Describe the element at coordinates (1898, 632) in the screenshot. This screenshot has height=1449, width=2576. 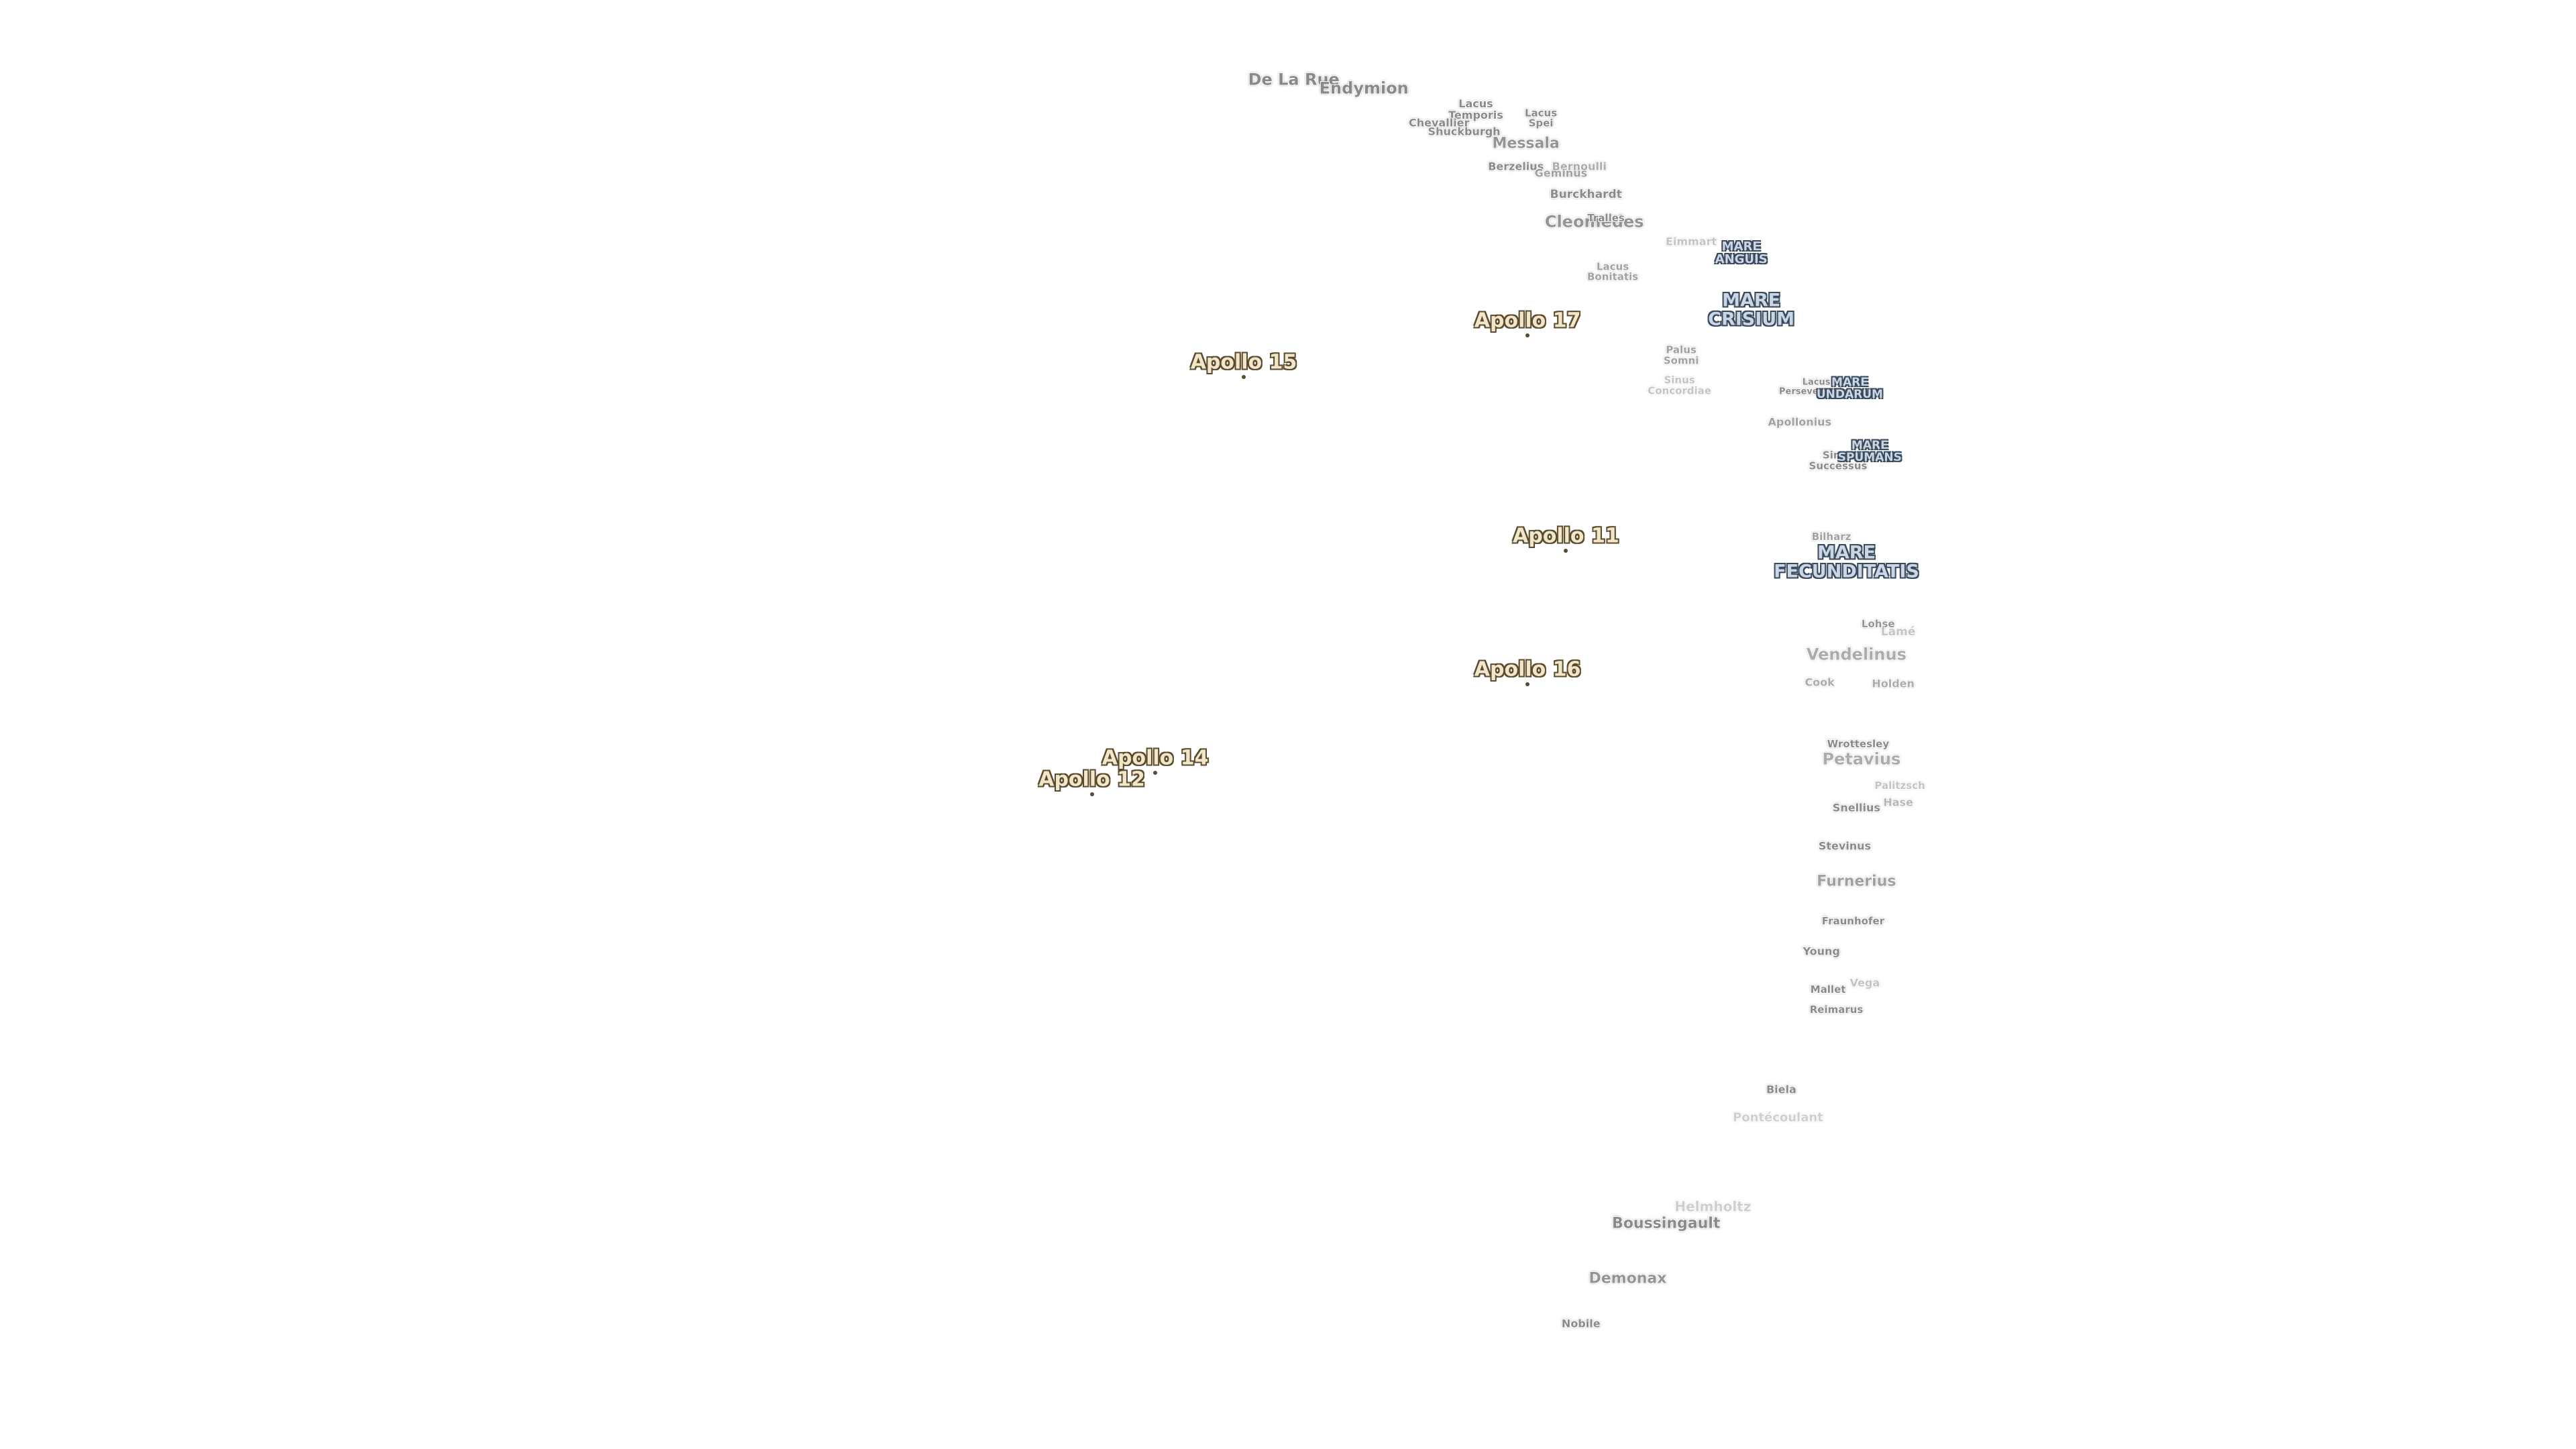
I see `feature-label: Lamé` at that location.